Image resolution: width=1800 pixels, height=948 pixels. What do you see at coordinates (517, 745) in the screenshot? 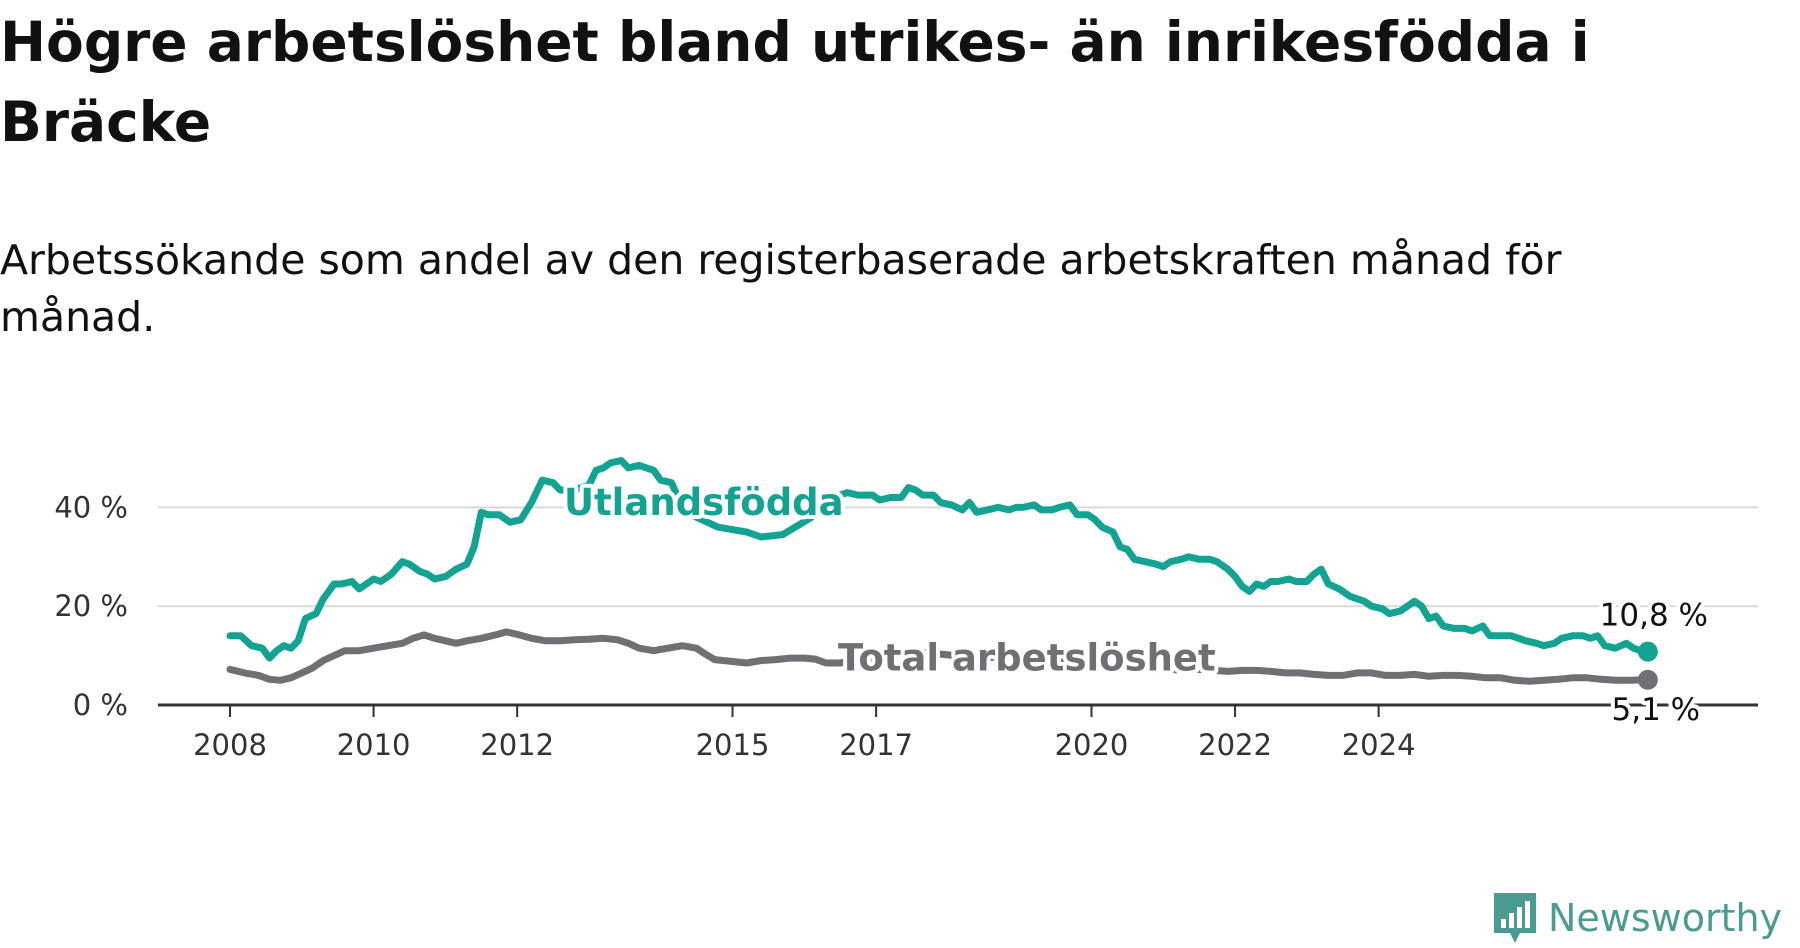
I see `x-tick-label: 2012` at bounding box center [517, 745].